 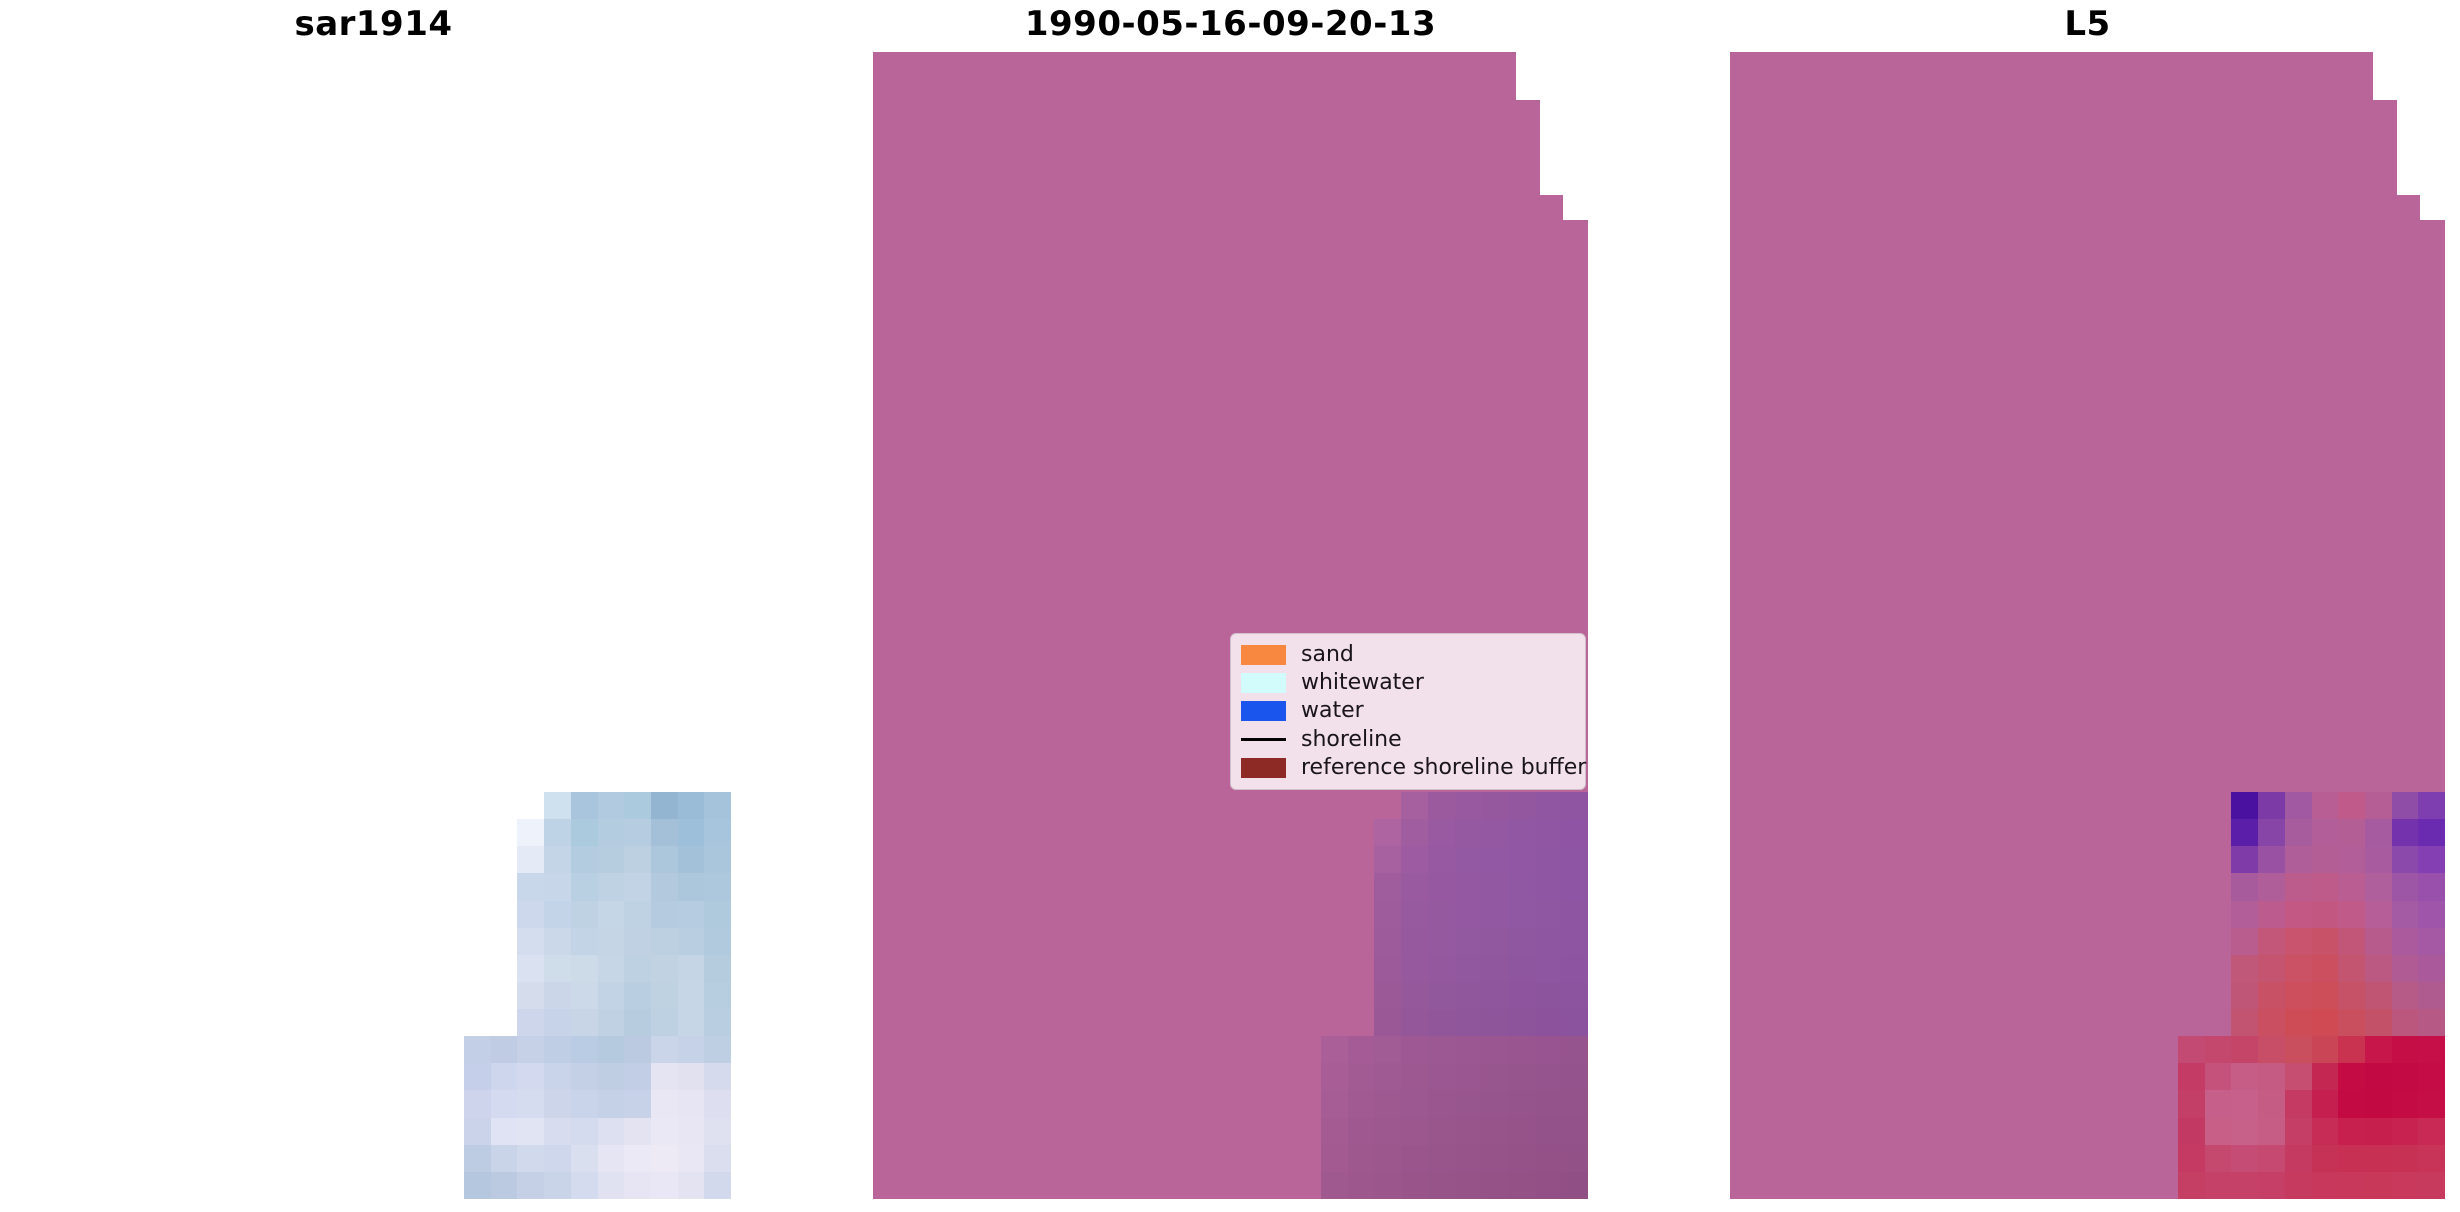 What do you see at coordinates (2087, 24) in the screenshot?
I see `panel-title-l5: L5` at bounding box center [2087, 24].